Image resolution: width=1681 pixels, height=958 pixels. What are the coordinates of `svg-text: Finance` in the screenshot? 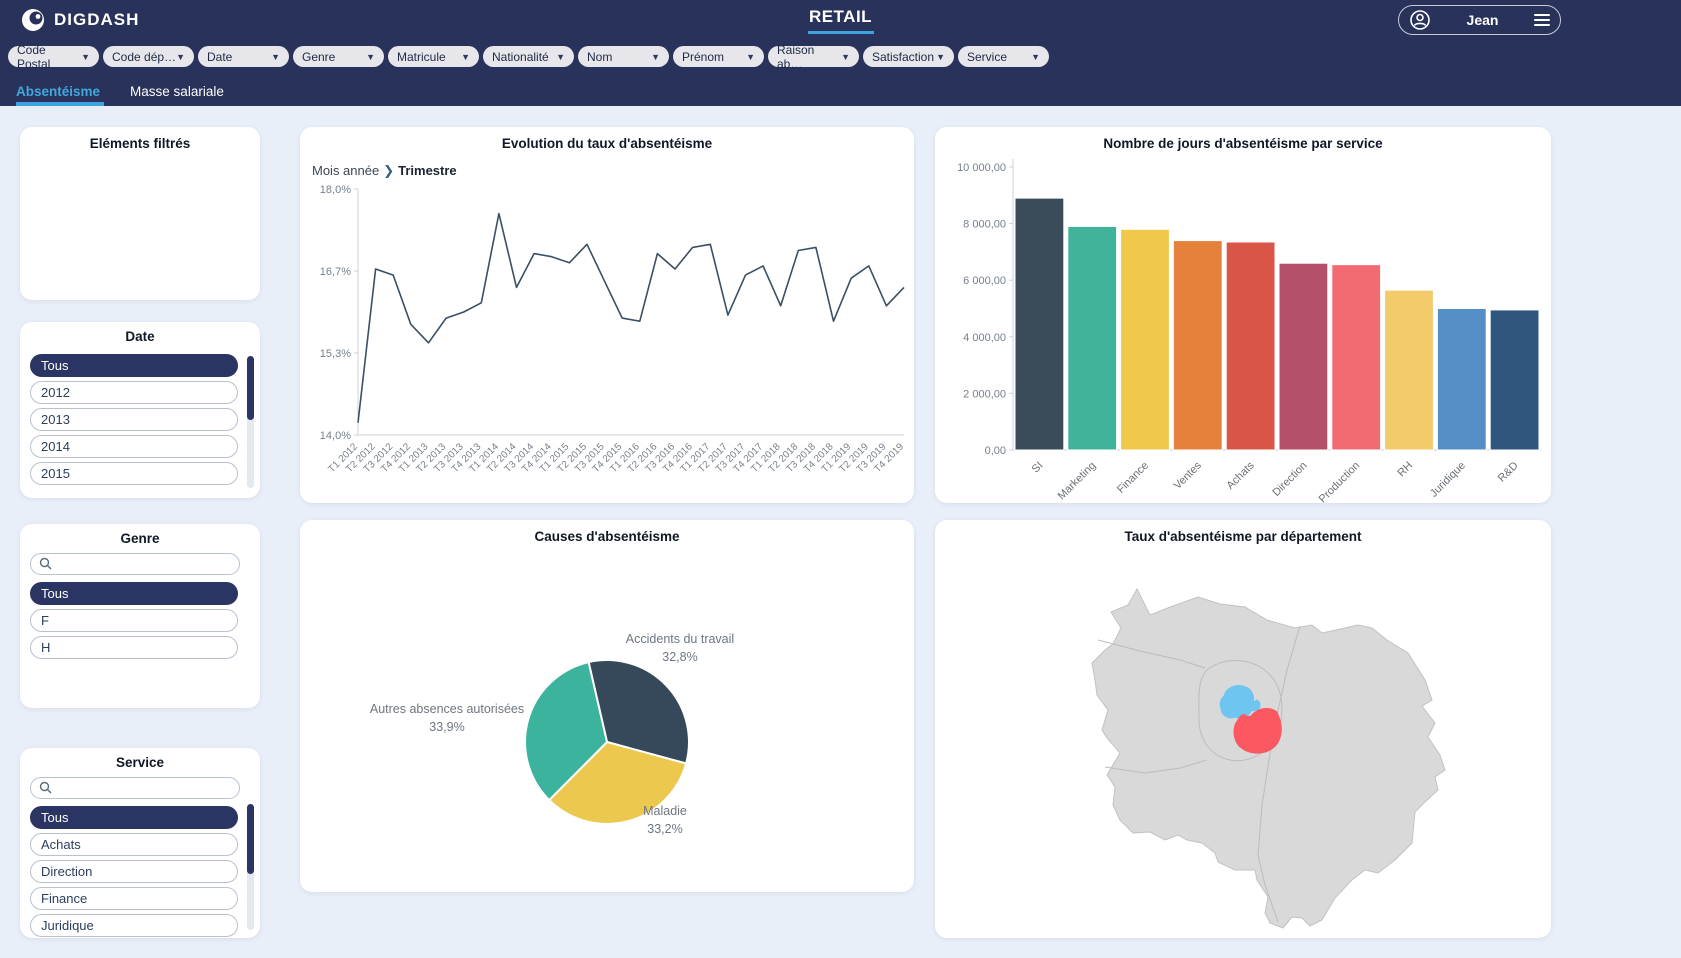 It's located at (1133, 478).